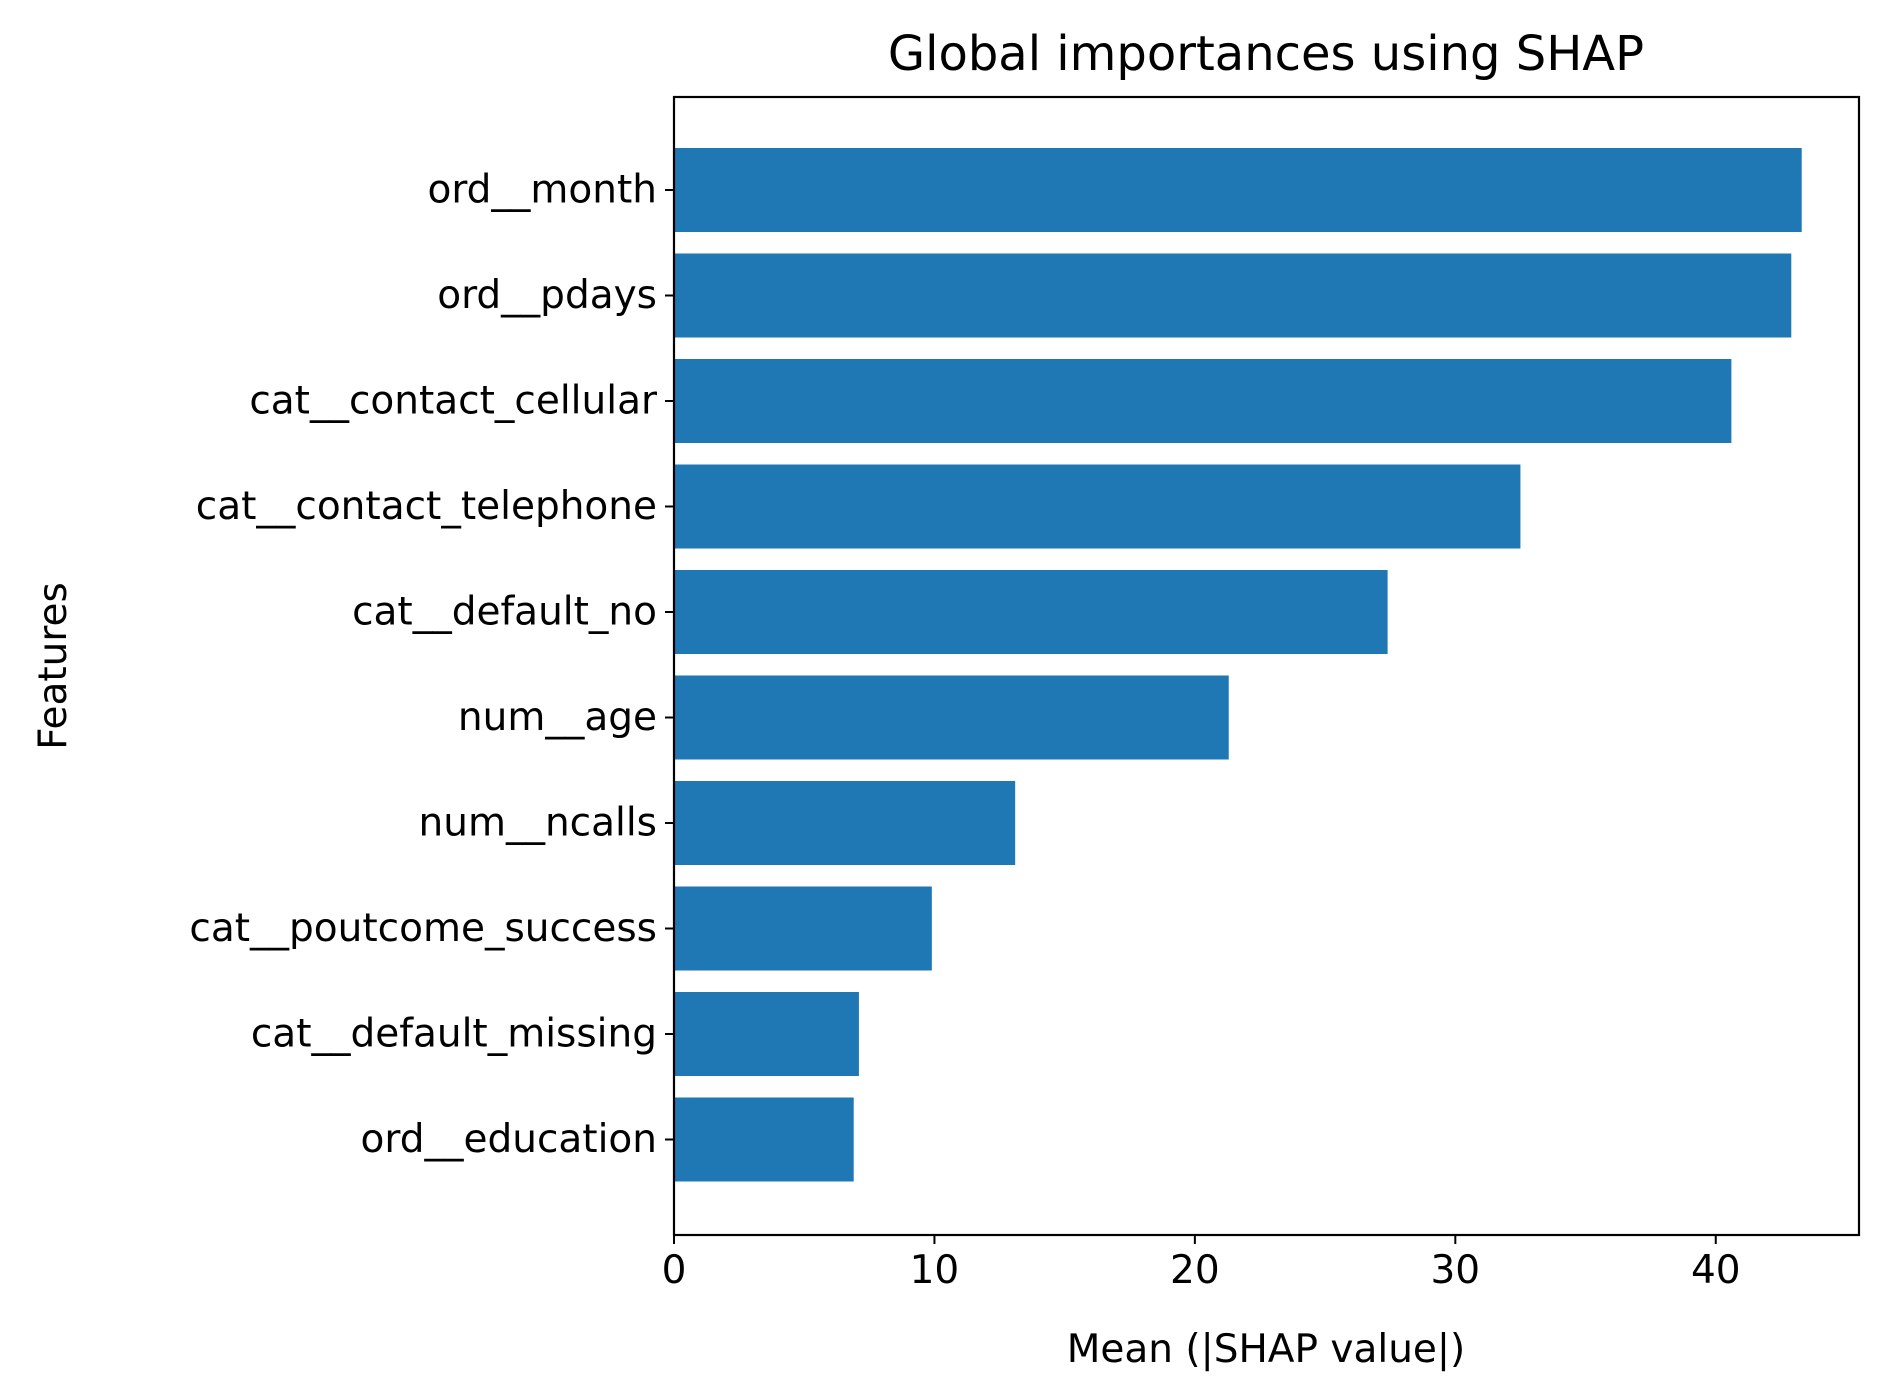 Image resolution: width=1879 pixels, height=1399 pixels. I want to click on bar-cat__contact_cellular, so click(1203, 401).